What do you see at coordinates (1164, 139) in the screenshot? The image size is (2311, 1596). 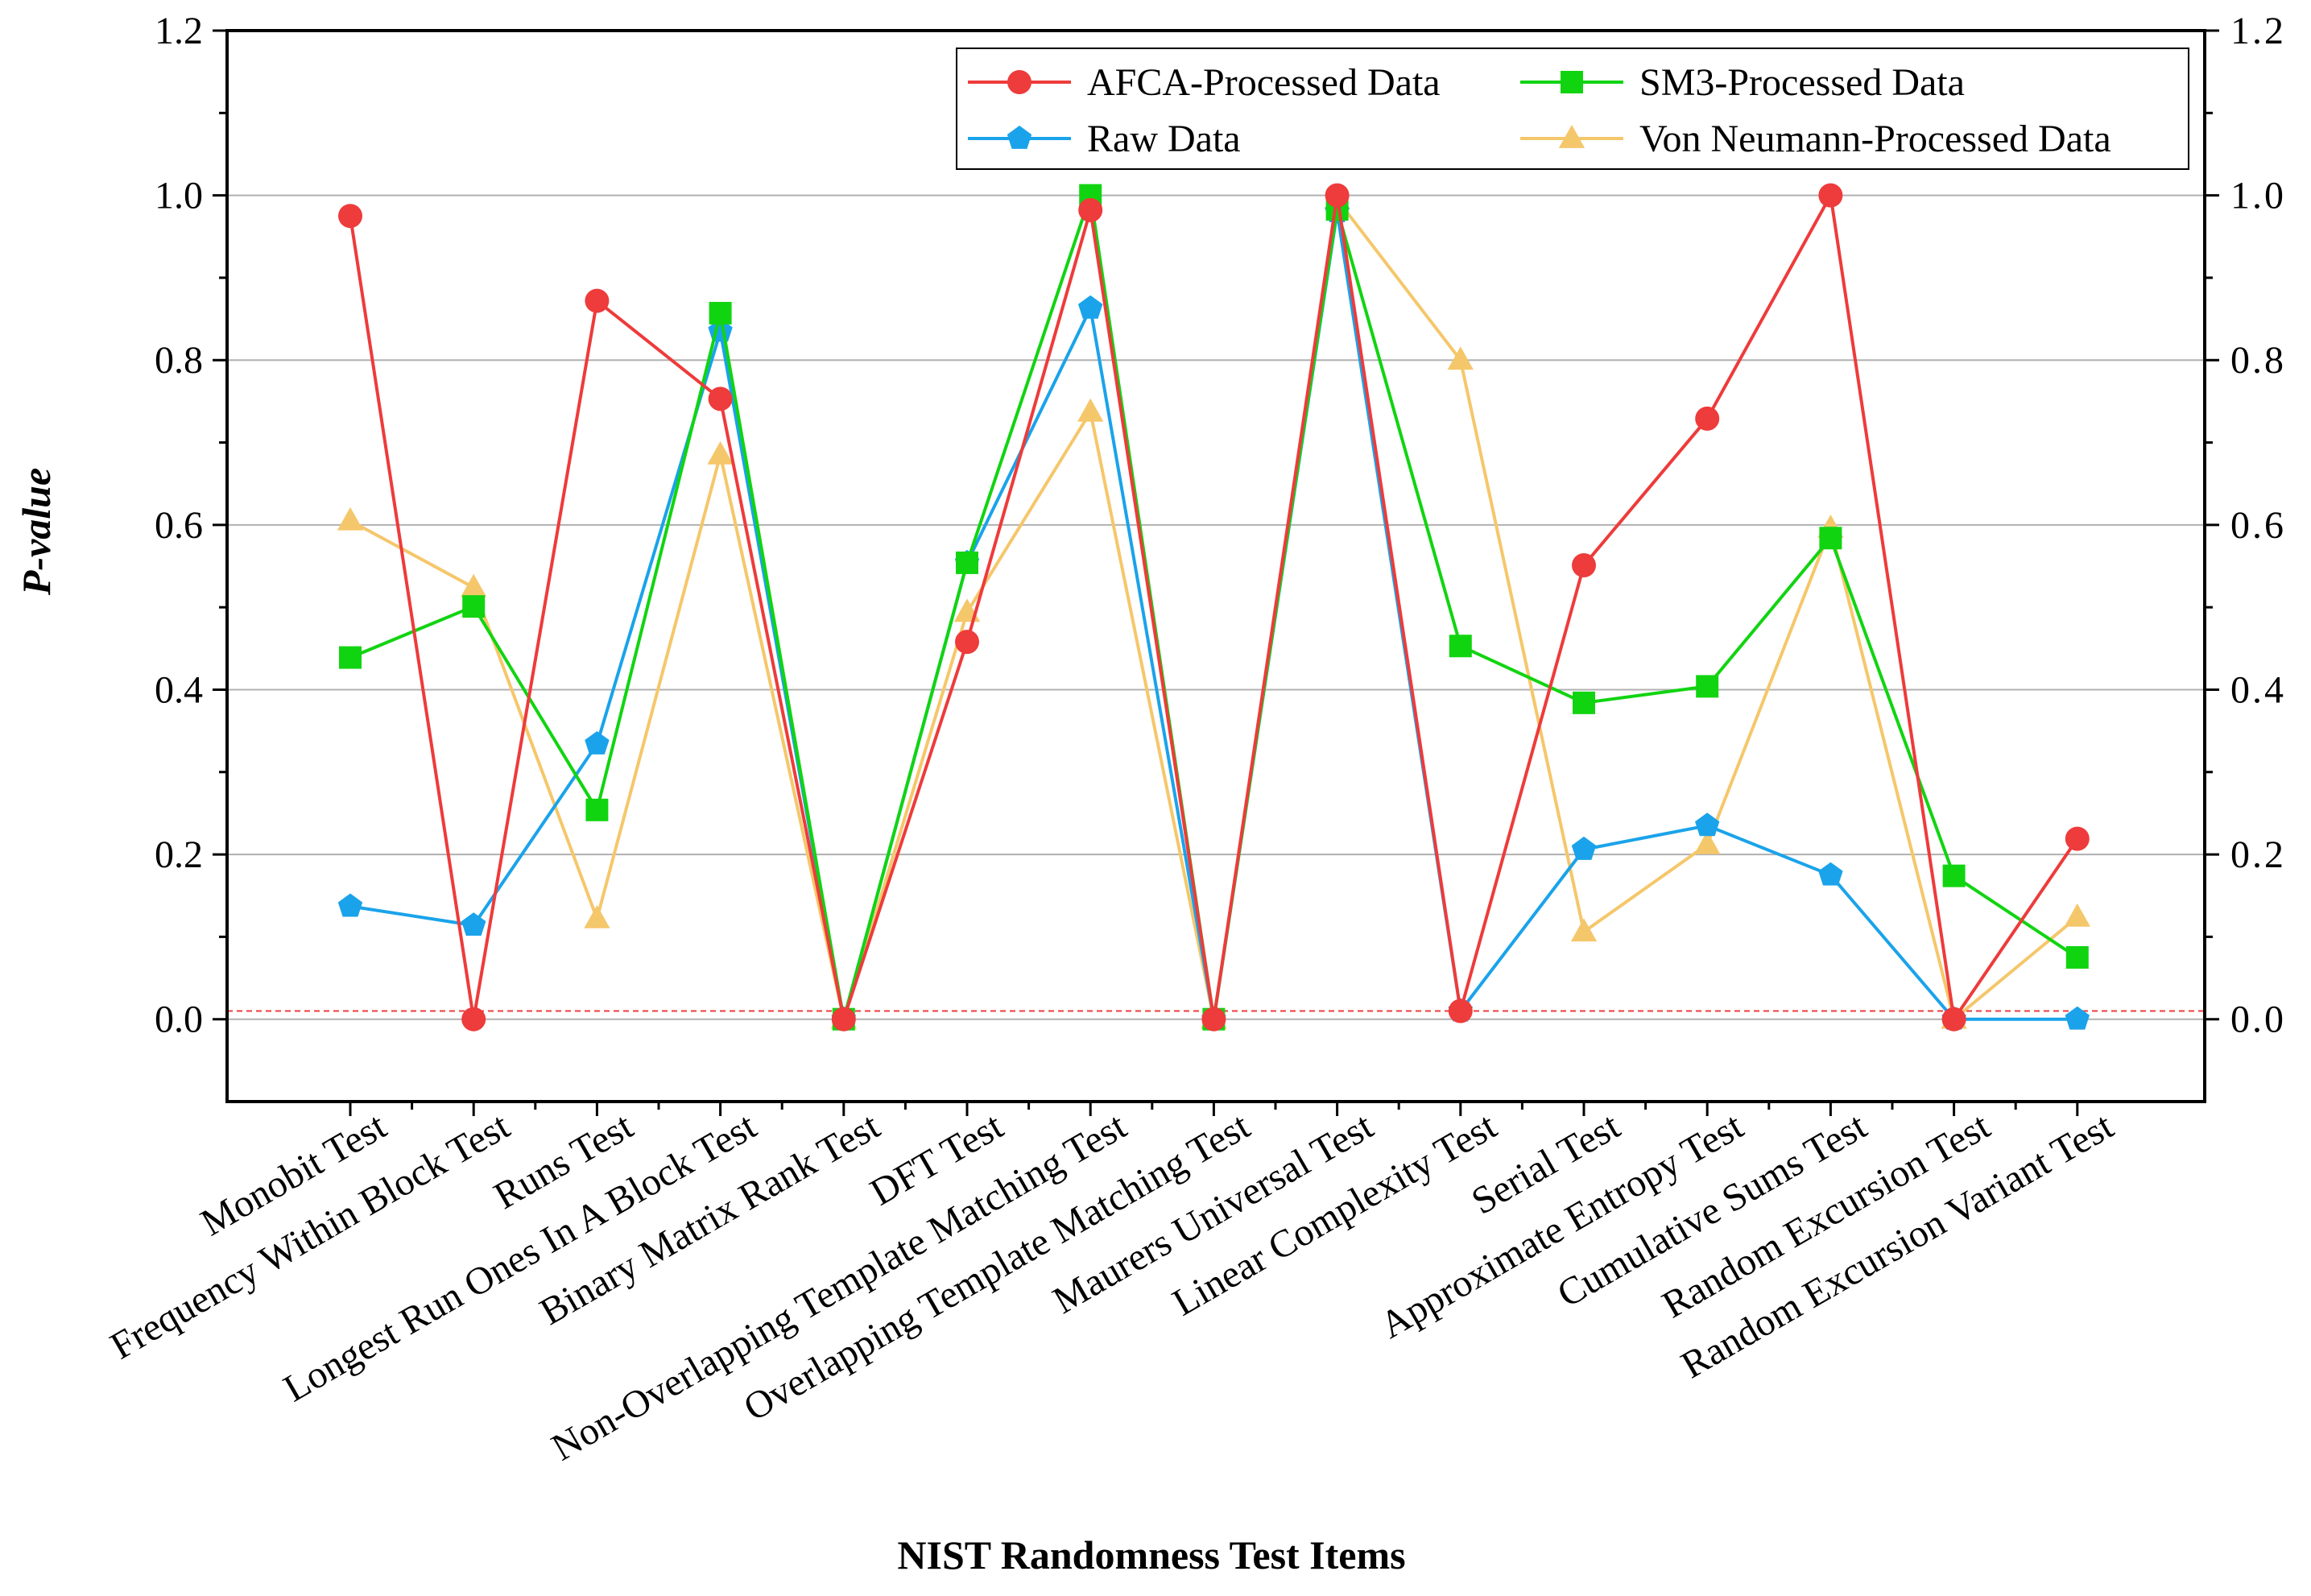 I see `legend-label: Raw Data` at bounding box center [1164, 139].